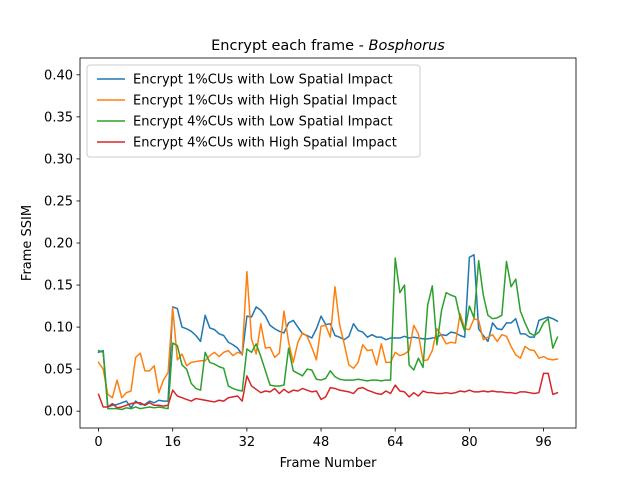  What do you see at coordinates (265, 143) in the screenshot?
I see `legend-label-4: Encrypt 4%CUs with High Spatial Impact` at bounding box center [265, 143].